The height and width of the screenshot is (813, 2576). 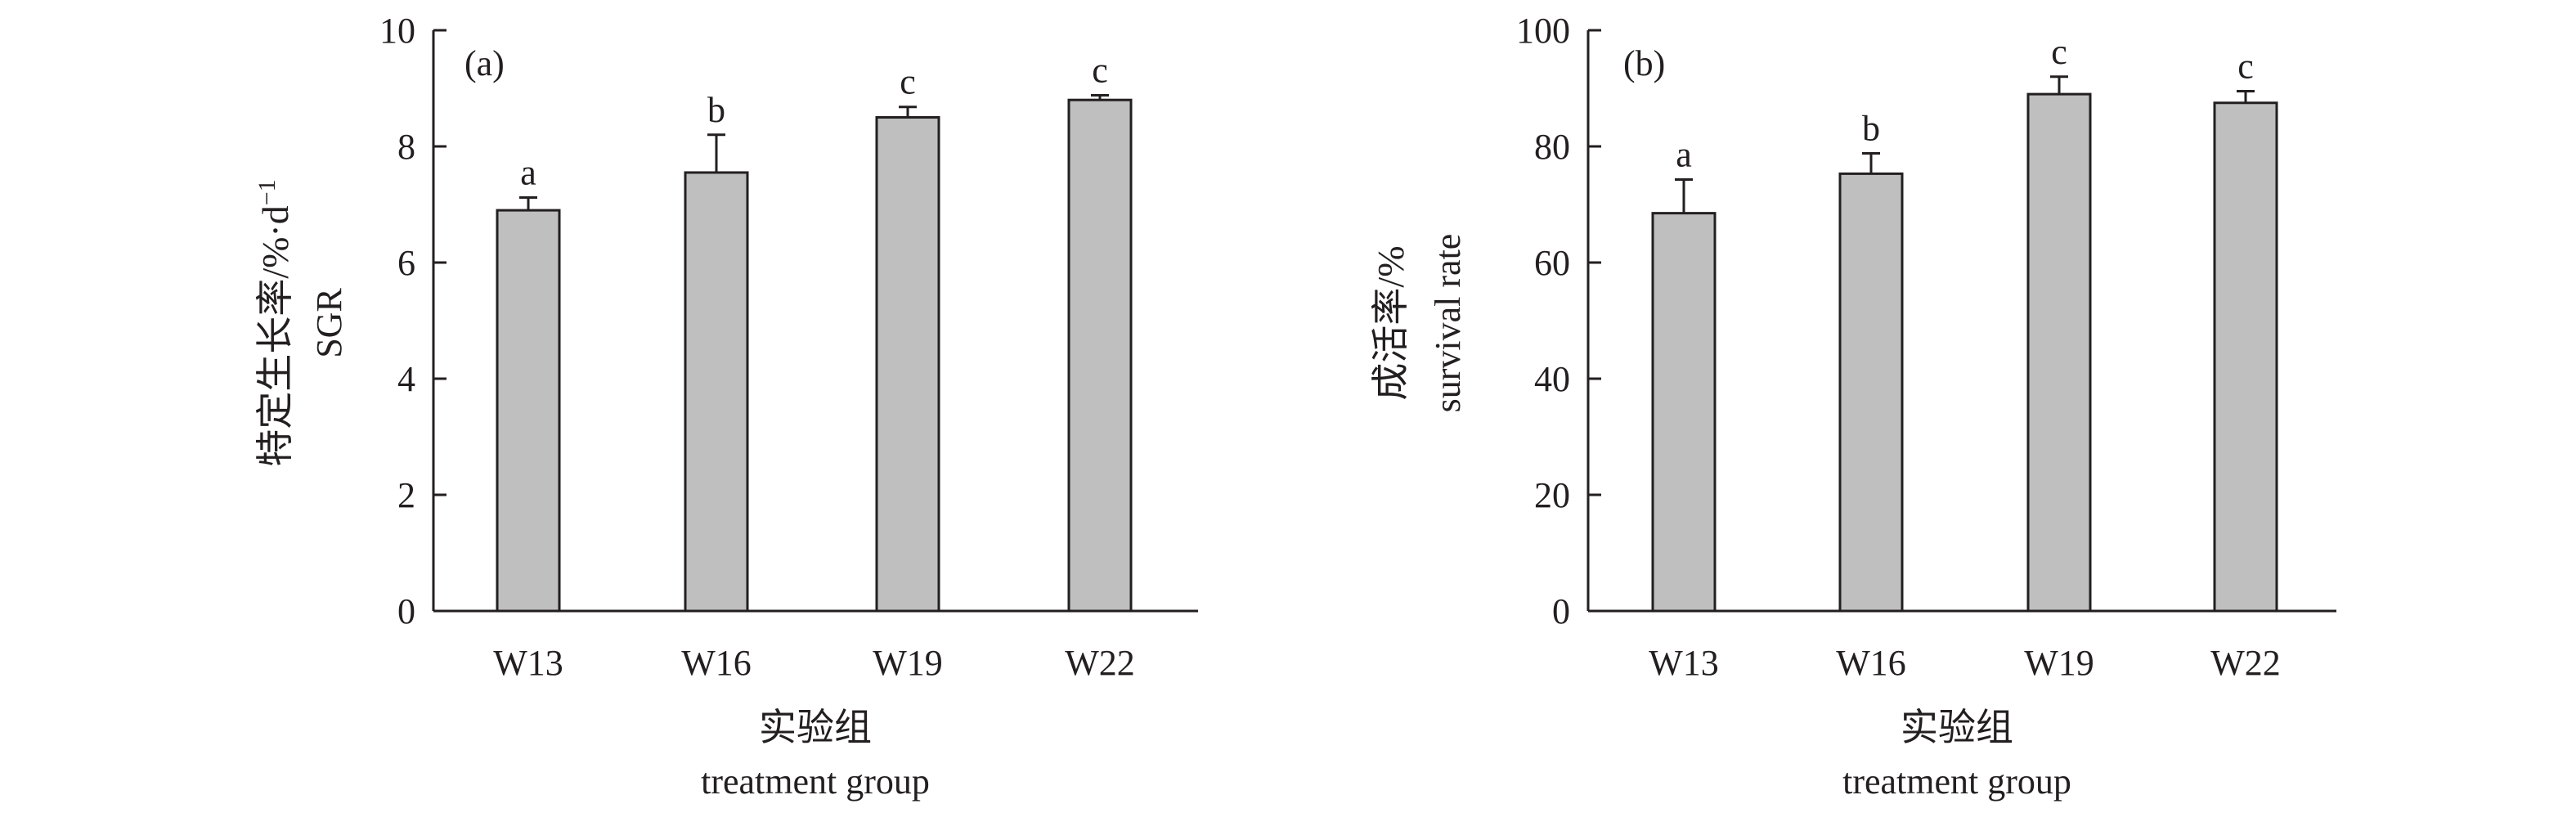 I want to click on y-axis-title-superscript: −1, so click(x=267, y=192).